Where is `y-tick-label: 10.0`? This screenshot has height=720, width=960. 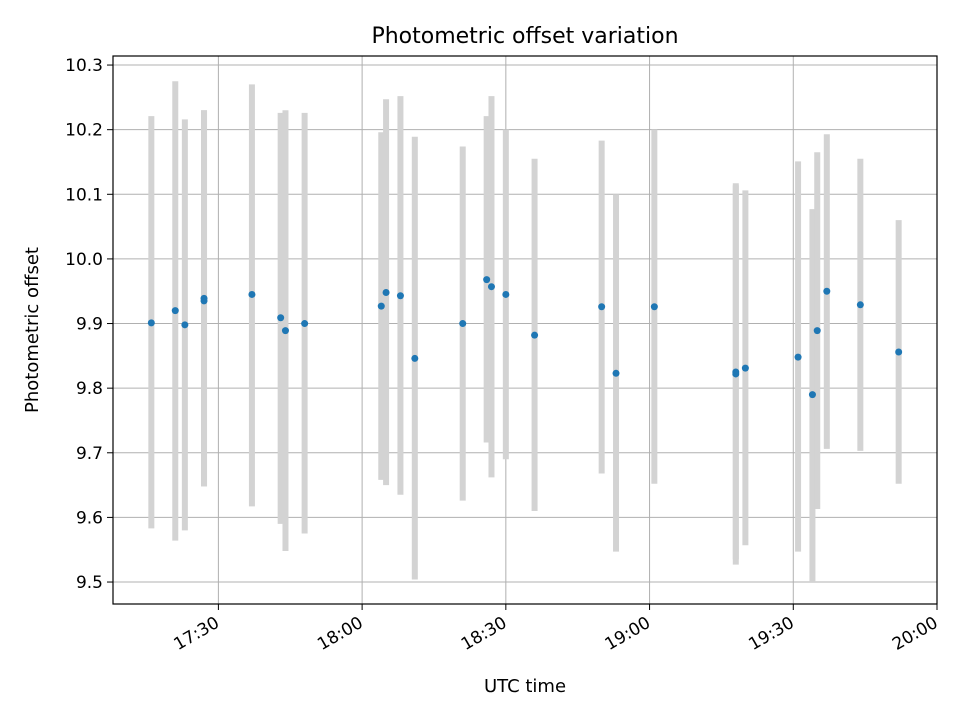
y-tick-label: 10.0 is located at coordinates (84, 260).